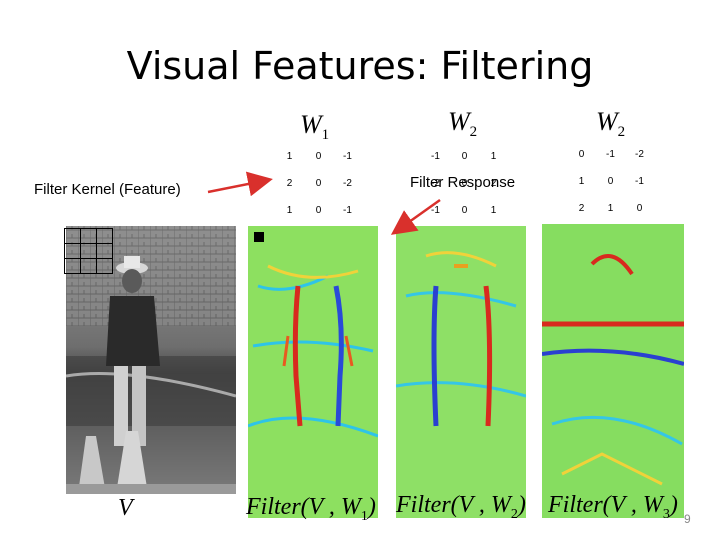 Image resolution: width=720 pixels, height=540 pixels. Describe the element at coordinates (621, 132) in the screenshot. I see `kernel-3-sub: 2` at that location.